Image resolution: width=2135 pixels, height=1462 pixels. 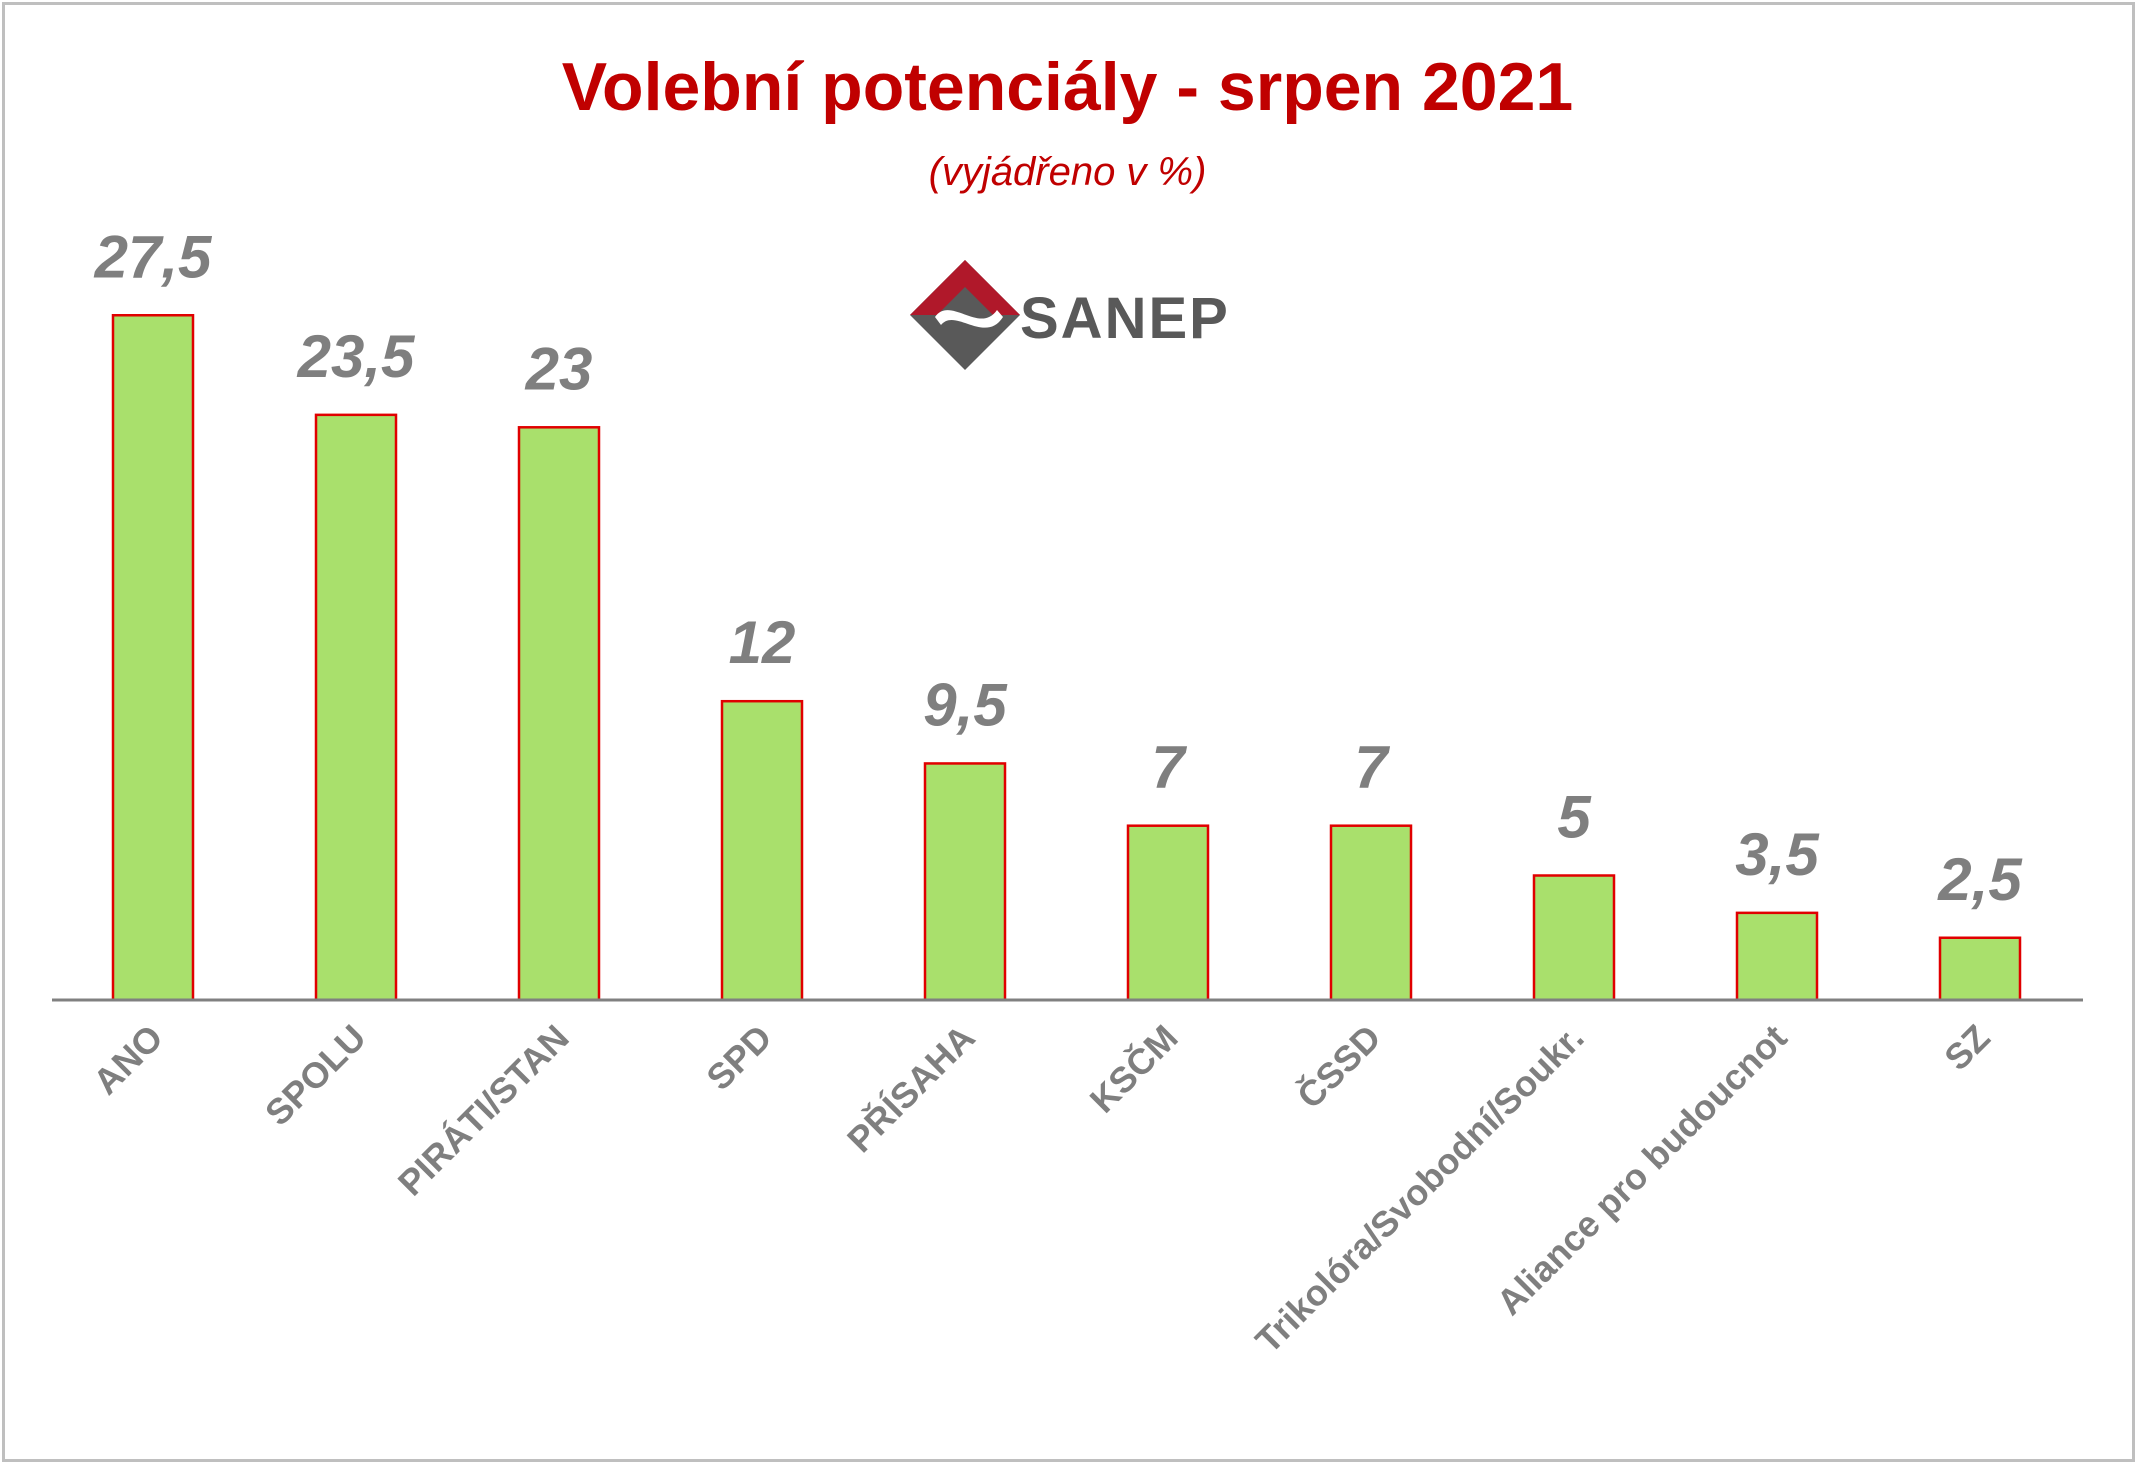 I want to click on sanep-logo-text: SANEP, so click(x=1125, y=318).